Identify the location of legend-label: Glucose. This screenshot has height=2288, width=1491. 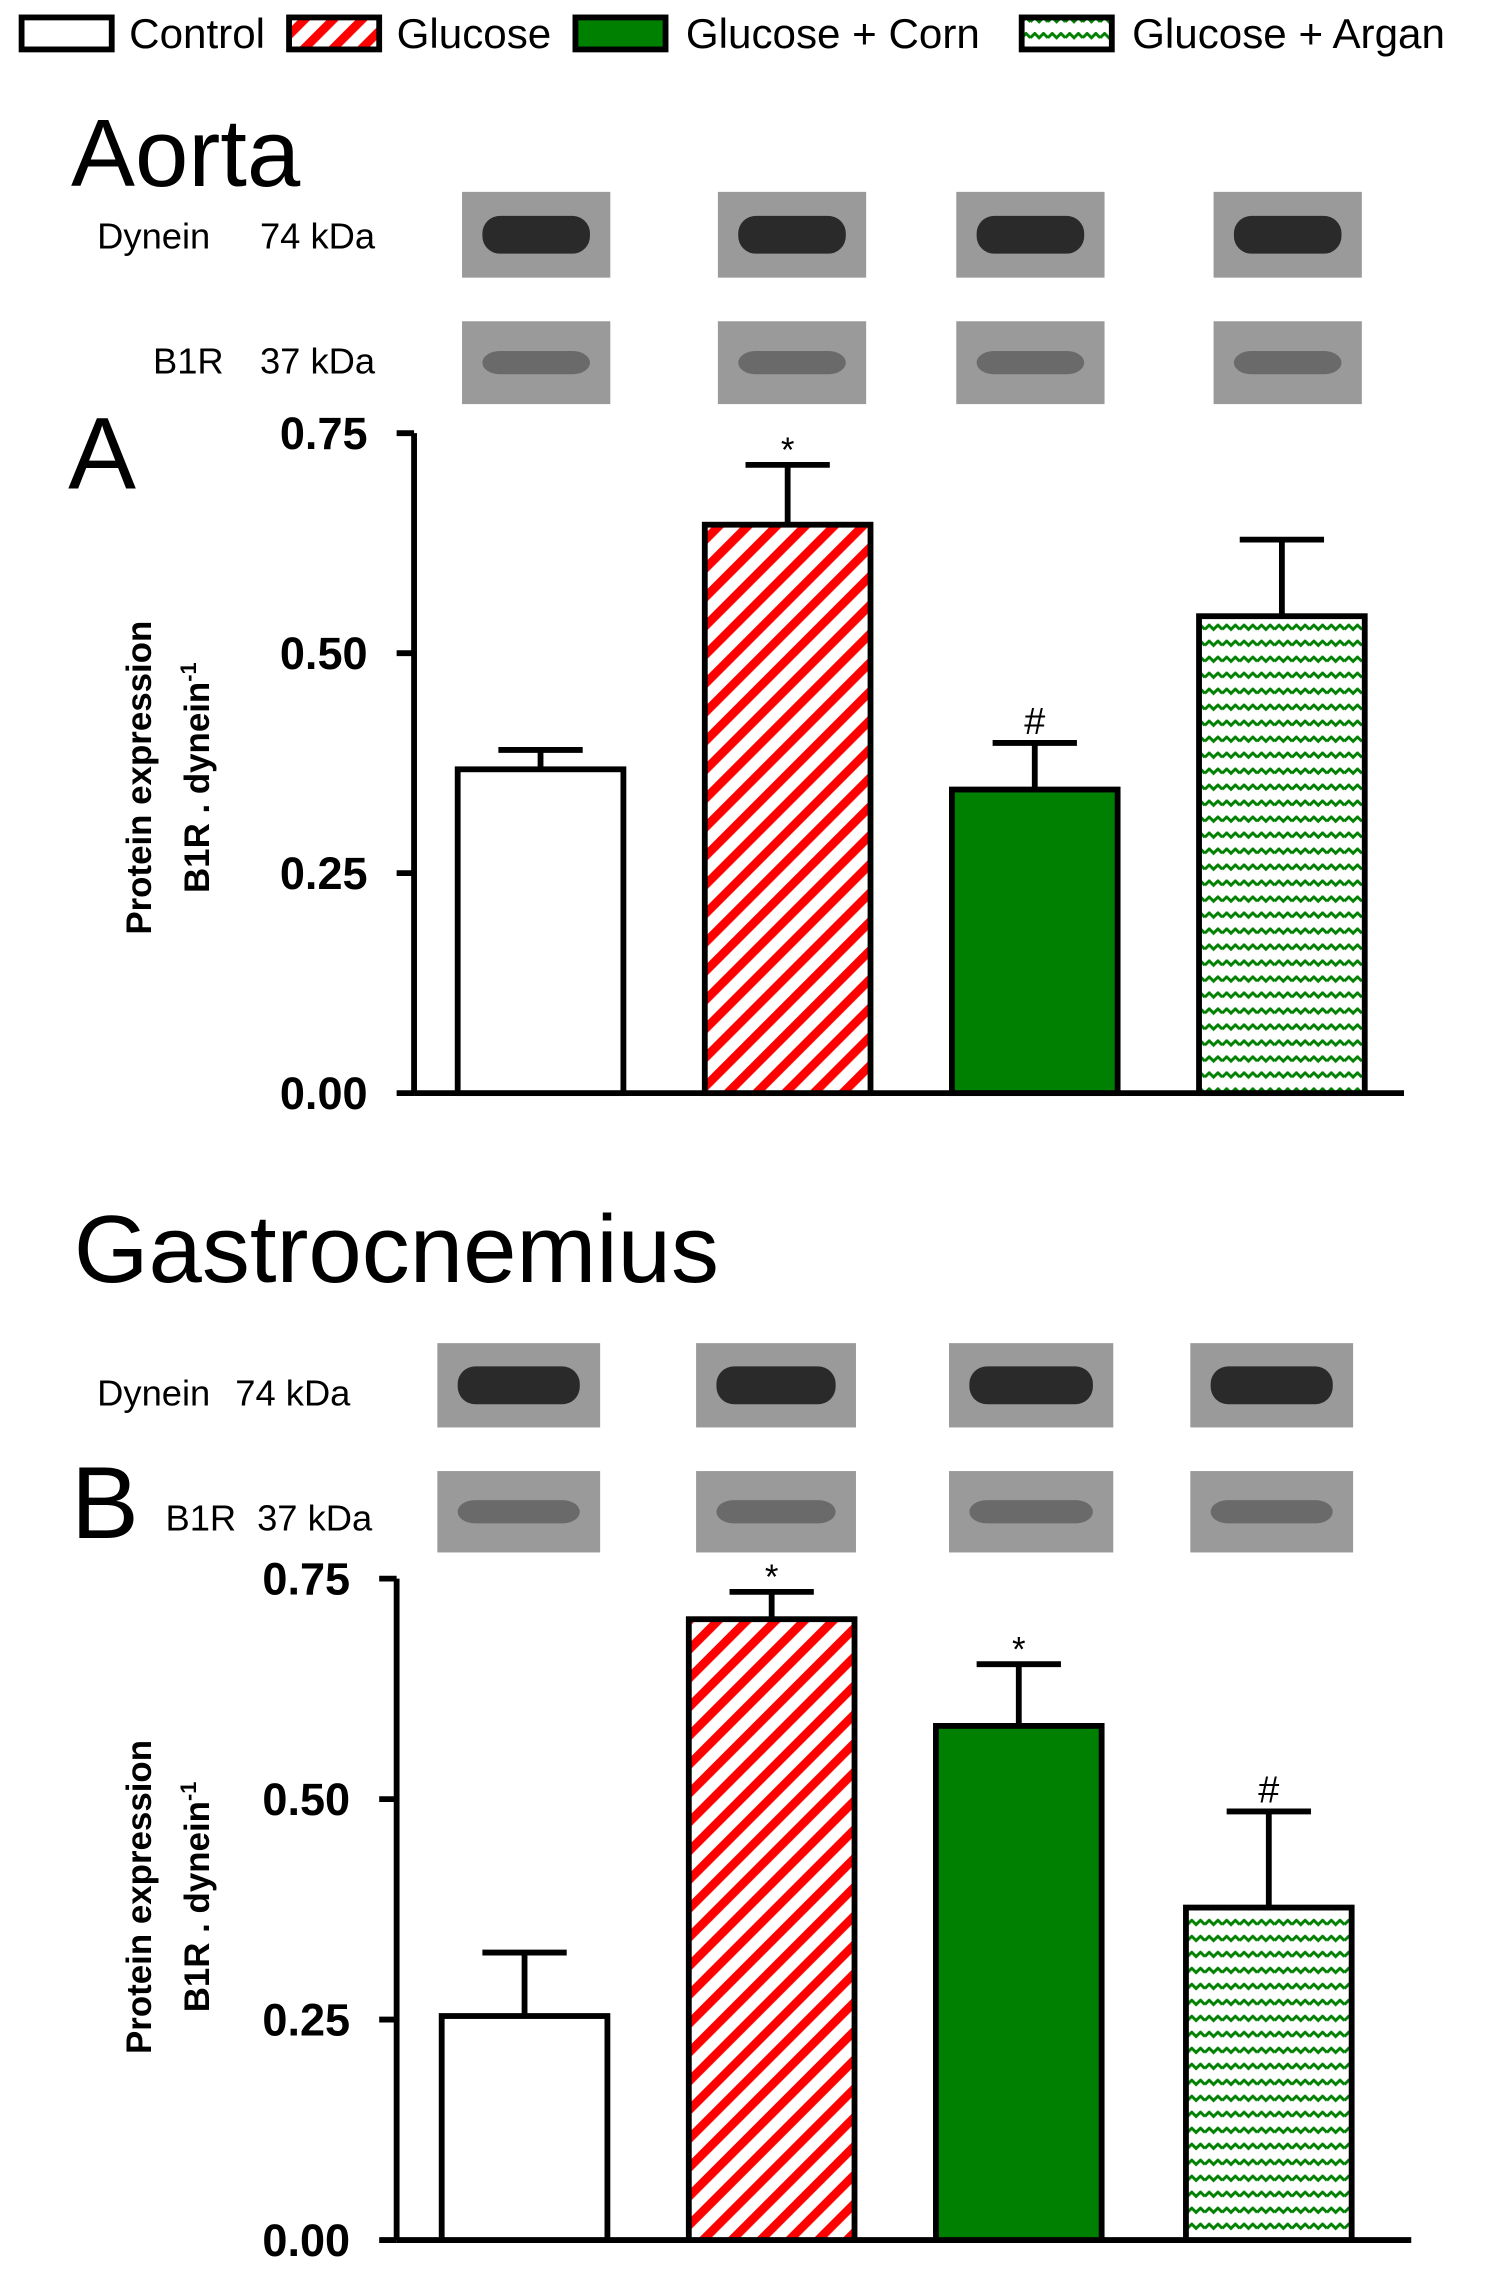
(474, 33).